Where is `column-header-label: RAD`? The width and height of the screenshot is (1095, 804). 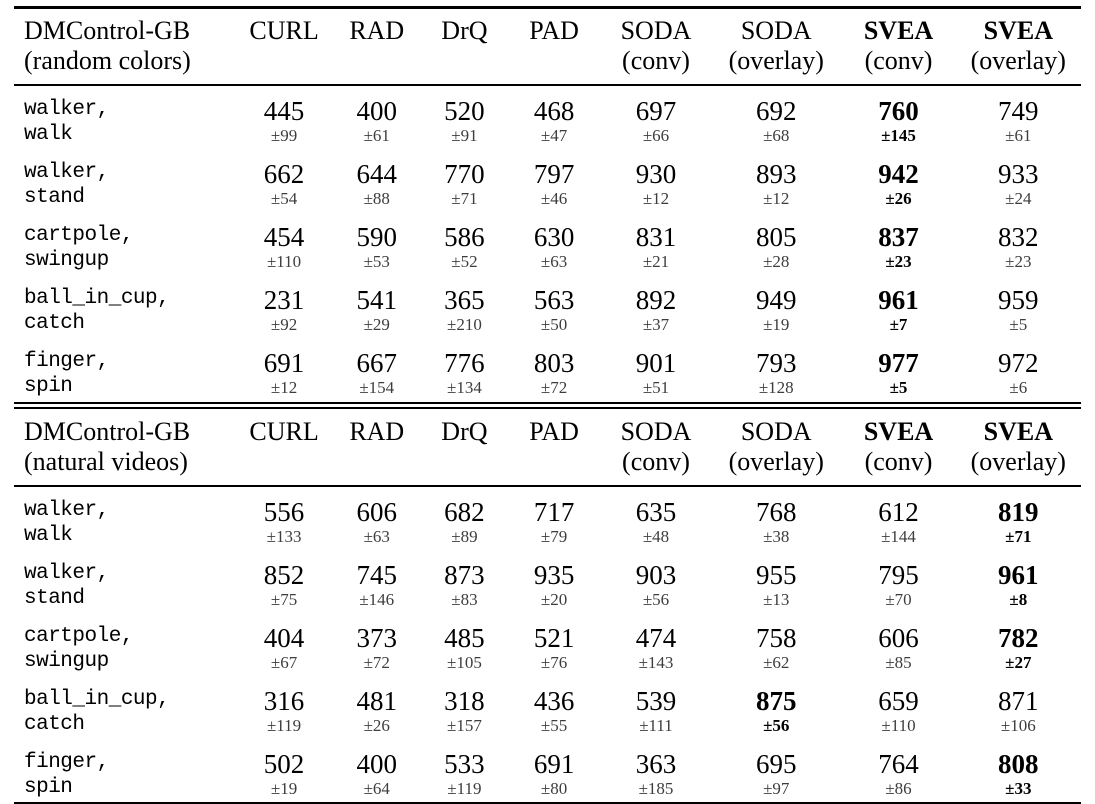 column-header-label: RAD is located at coordinates (377, 30).